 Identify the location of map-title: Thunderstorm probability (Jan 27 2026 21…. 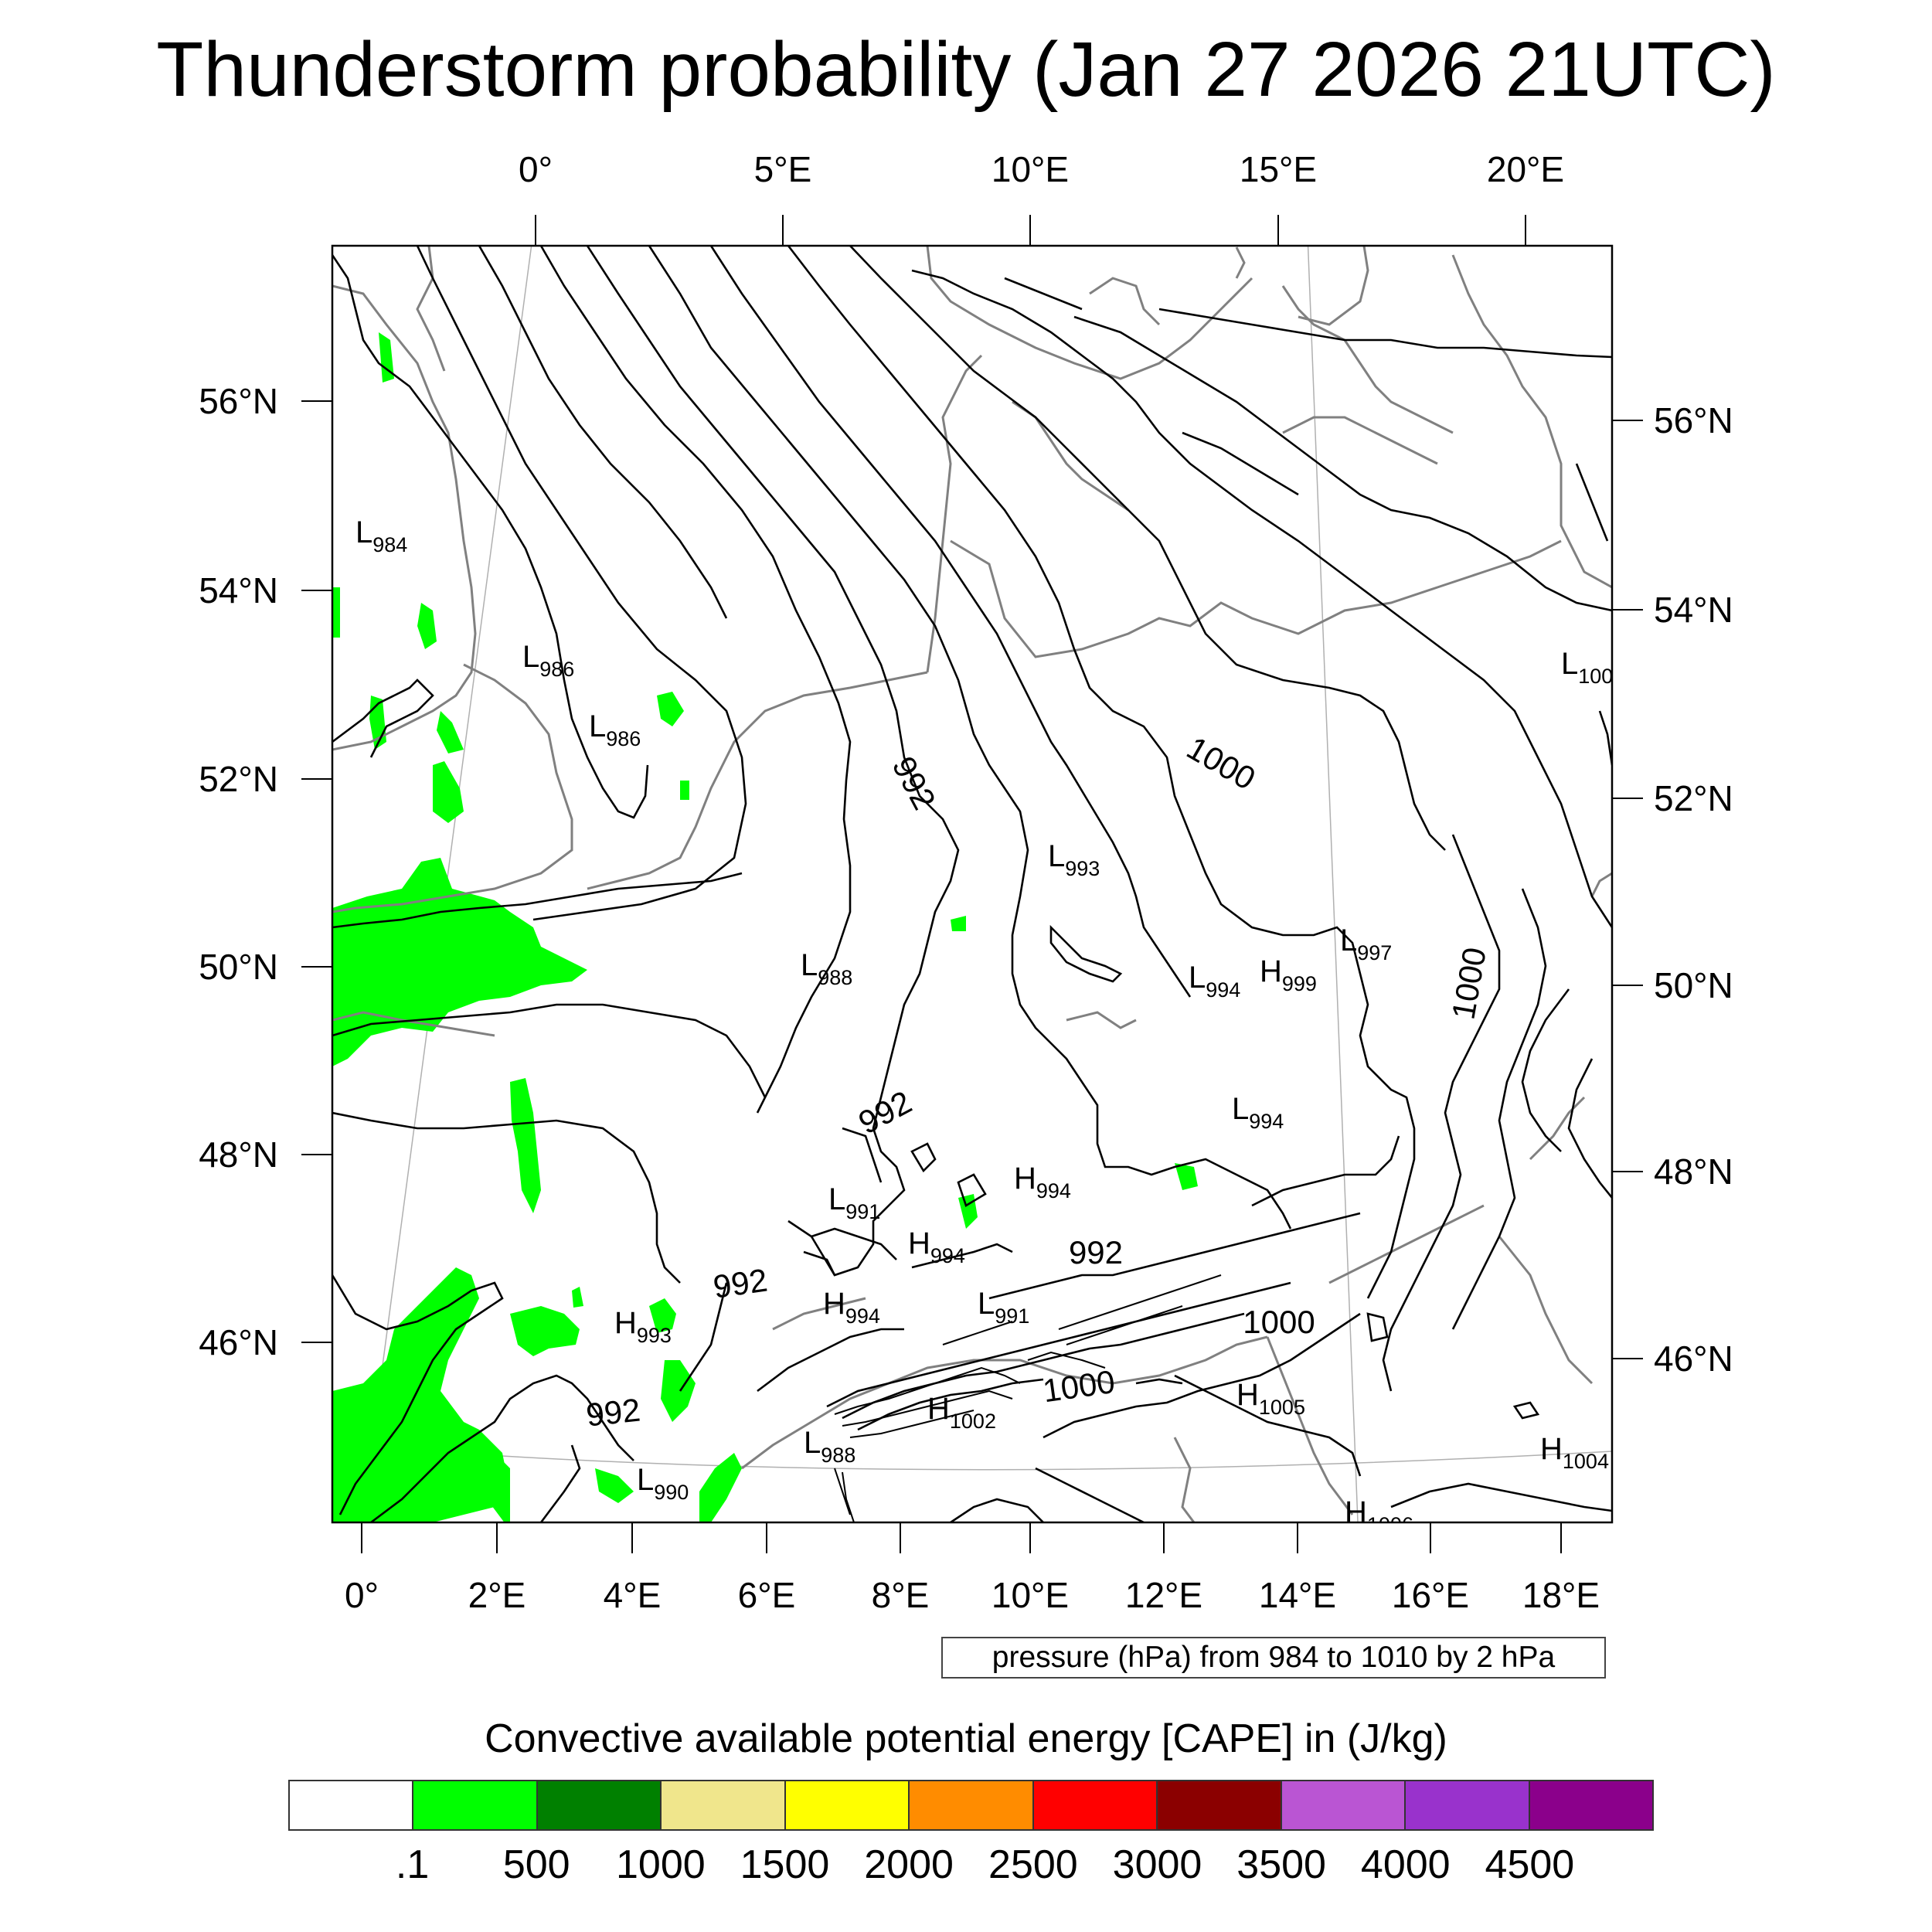
(966, 70).